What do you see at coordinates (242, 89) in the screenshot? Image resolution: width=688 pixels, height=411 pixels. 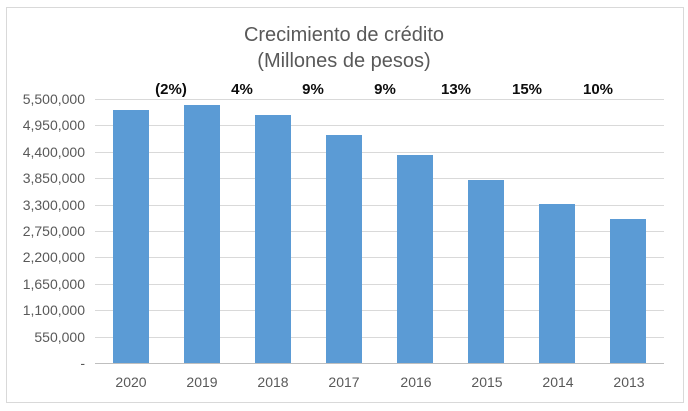 I see `growth-label: 4%` at bounding box center [242, 89].